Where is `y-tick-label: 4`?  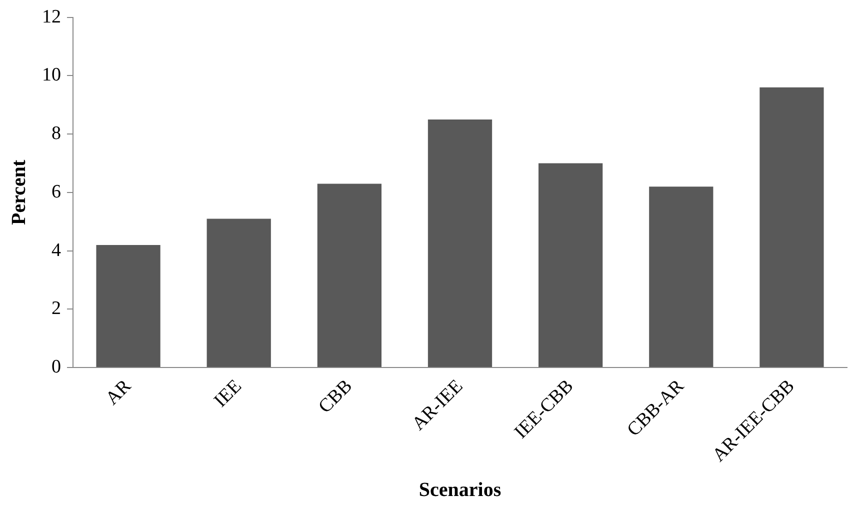
y-tick-label: 4 is located at coordinates (57, 250).